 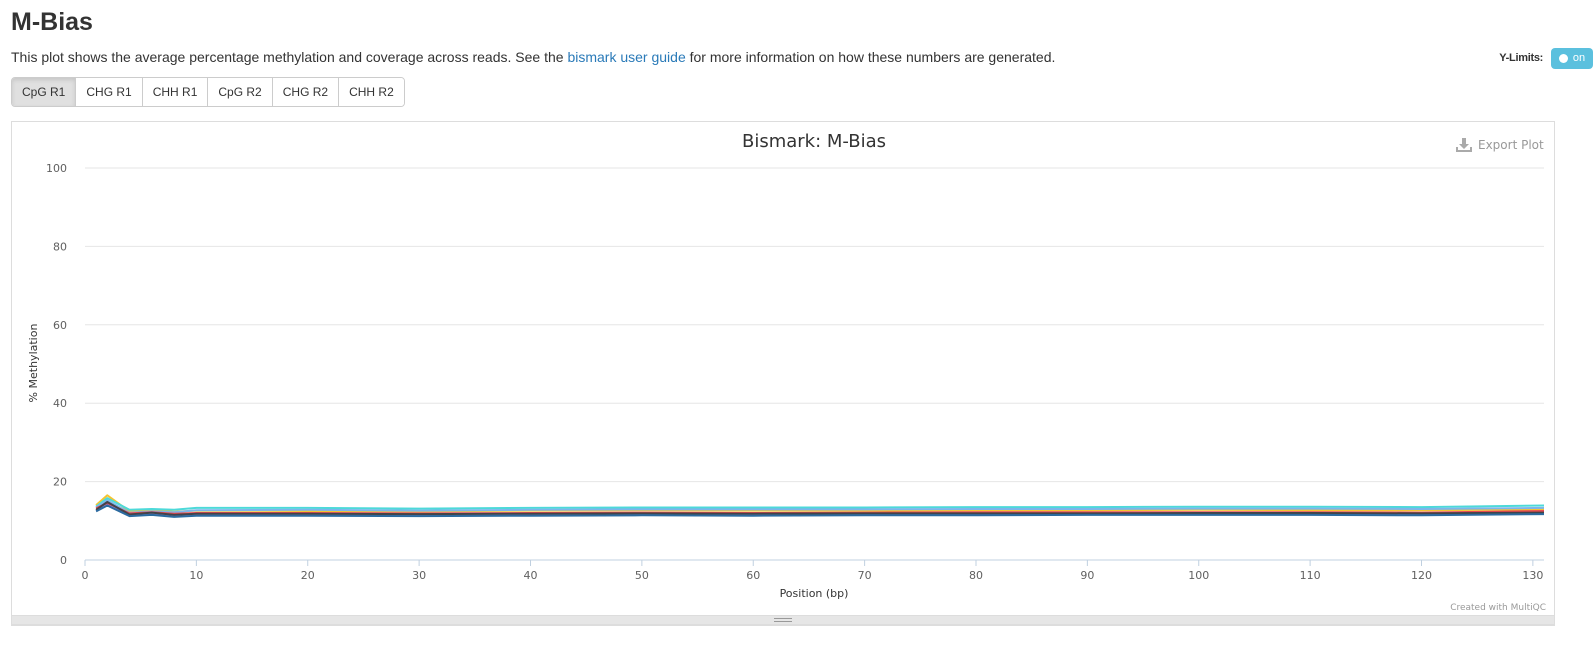 What do you see at coordinates (308, 575) in the screenshot?
I see `x-tick-label: 20` at bounding box center [308, 575].